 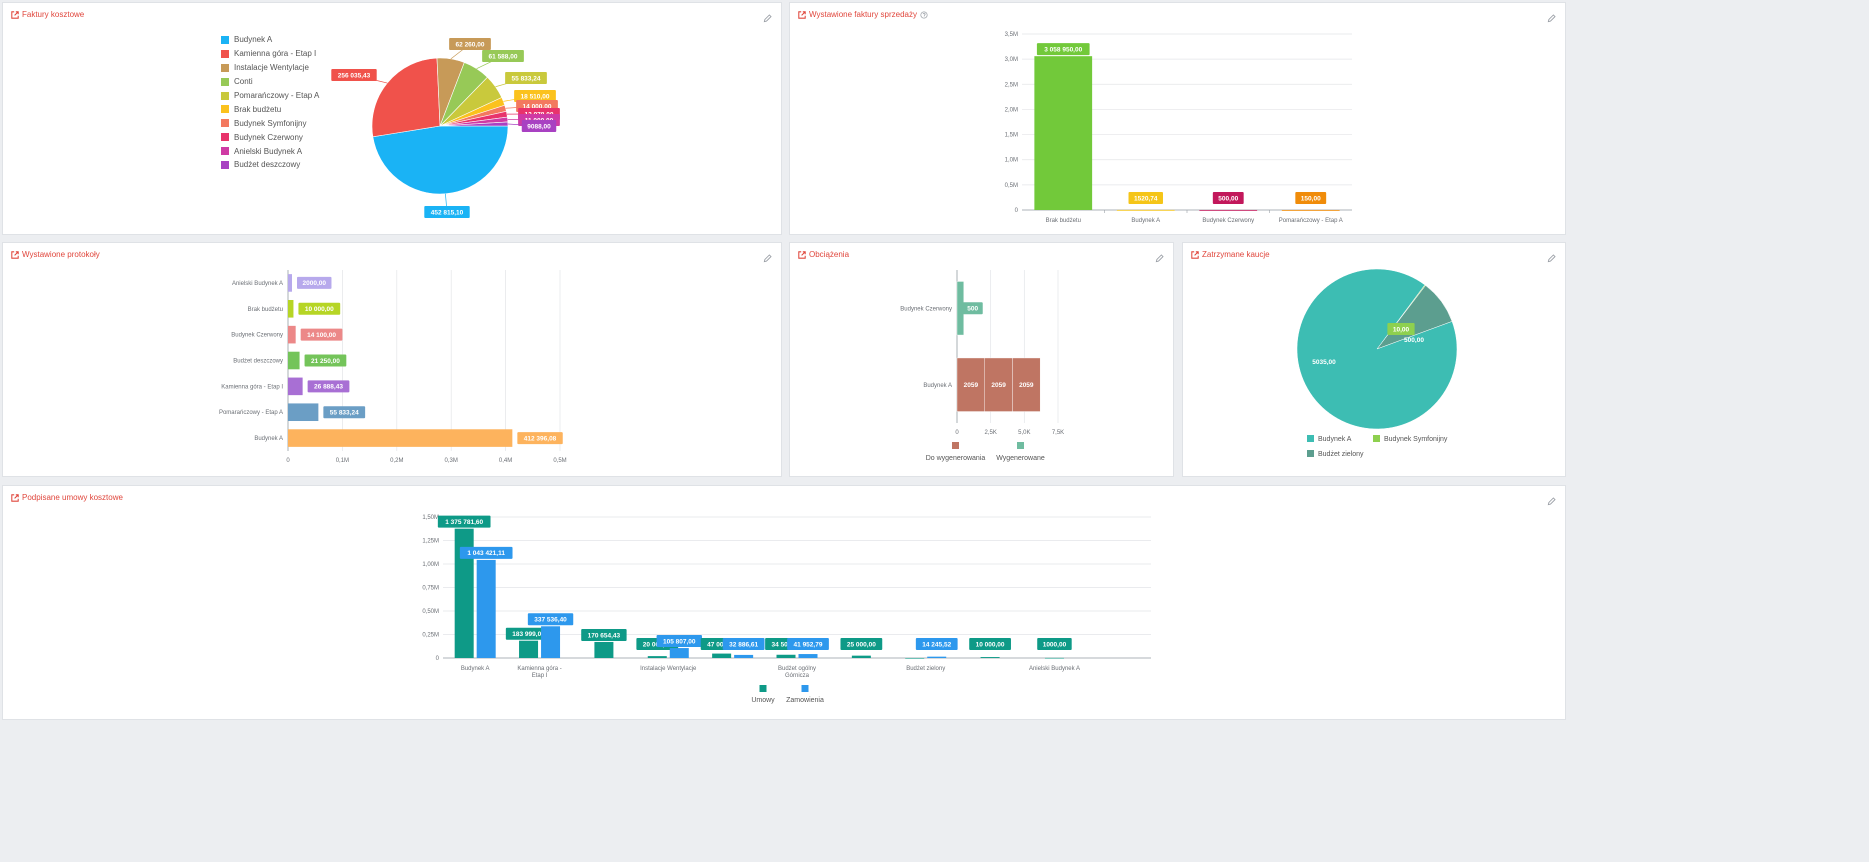 I want to click on legend-item-kamienna-gora-etap-i: Kamienna góra - Etap I, so click(x=270, y=54).